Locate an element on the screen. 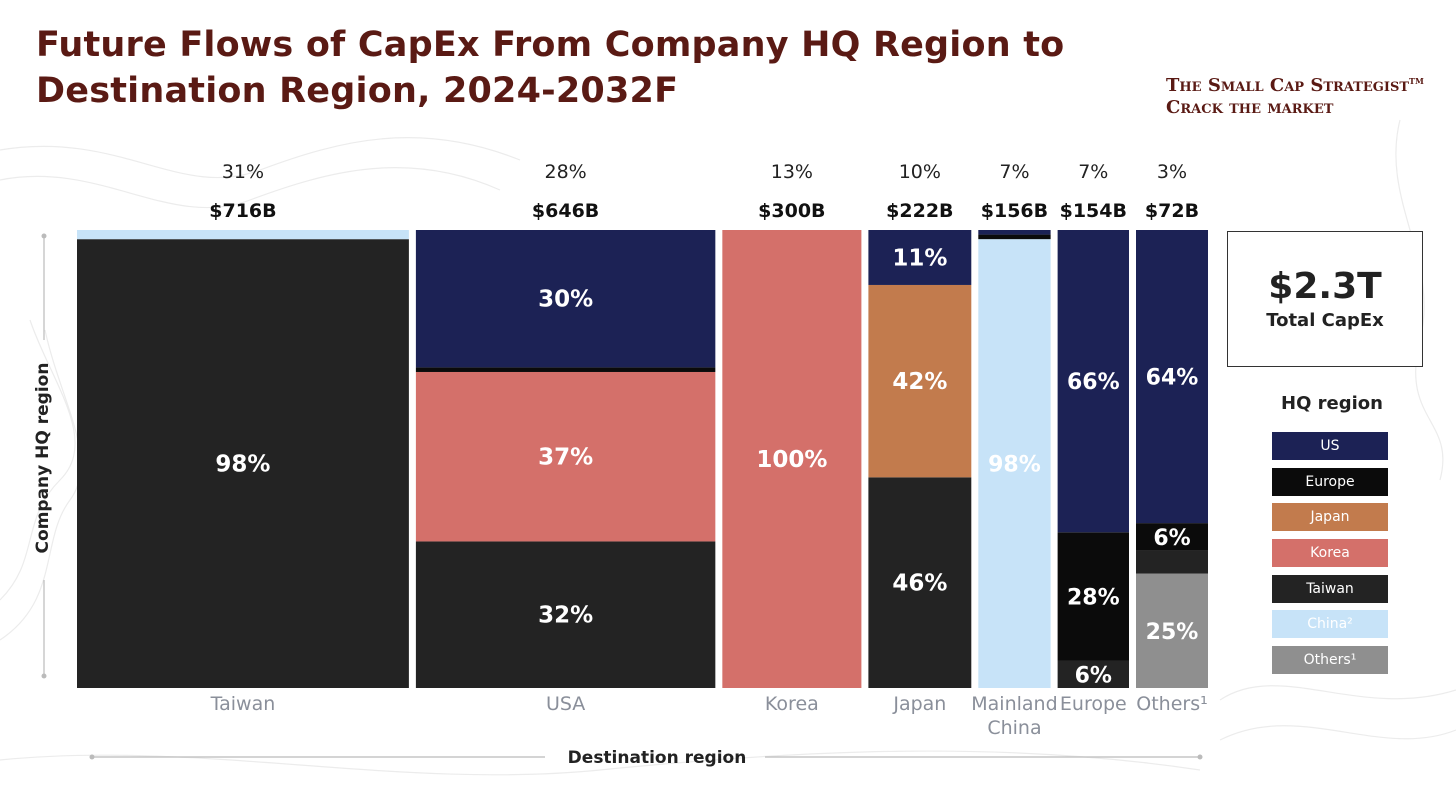  column-amount-korea: $300B is located at coordinates (791, 211).